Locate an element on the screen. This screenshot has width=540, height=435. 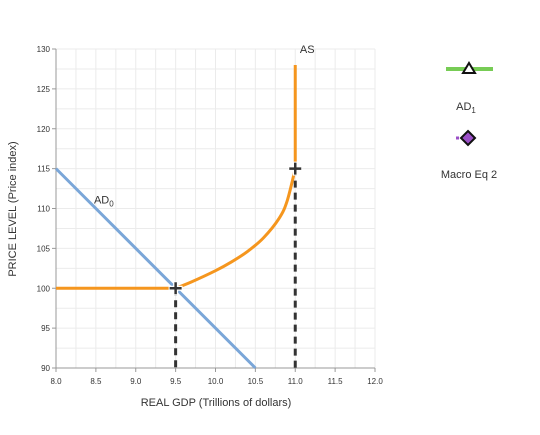
triangle-icon is located at coordinates (469, 67).